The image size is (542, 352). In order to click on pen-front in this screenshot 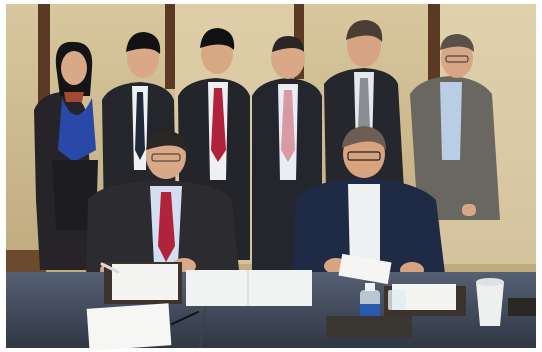, I will do `click(185, 318)`.